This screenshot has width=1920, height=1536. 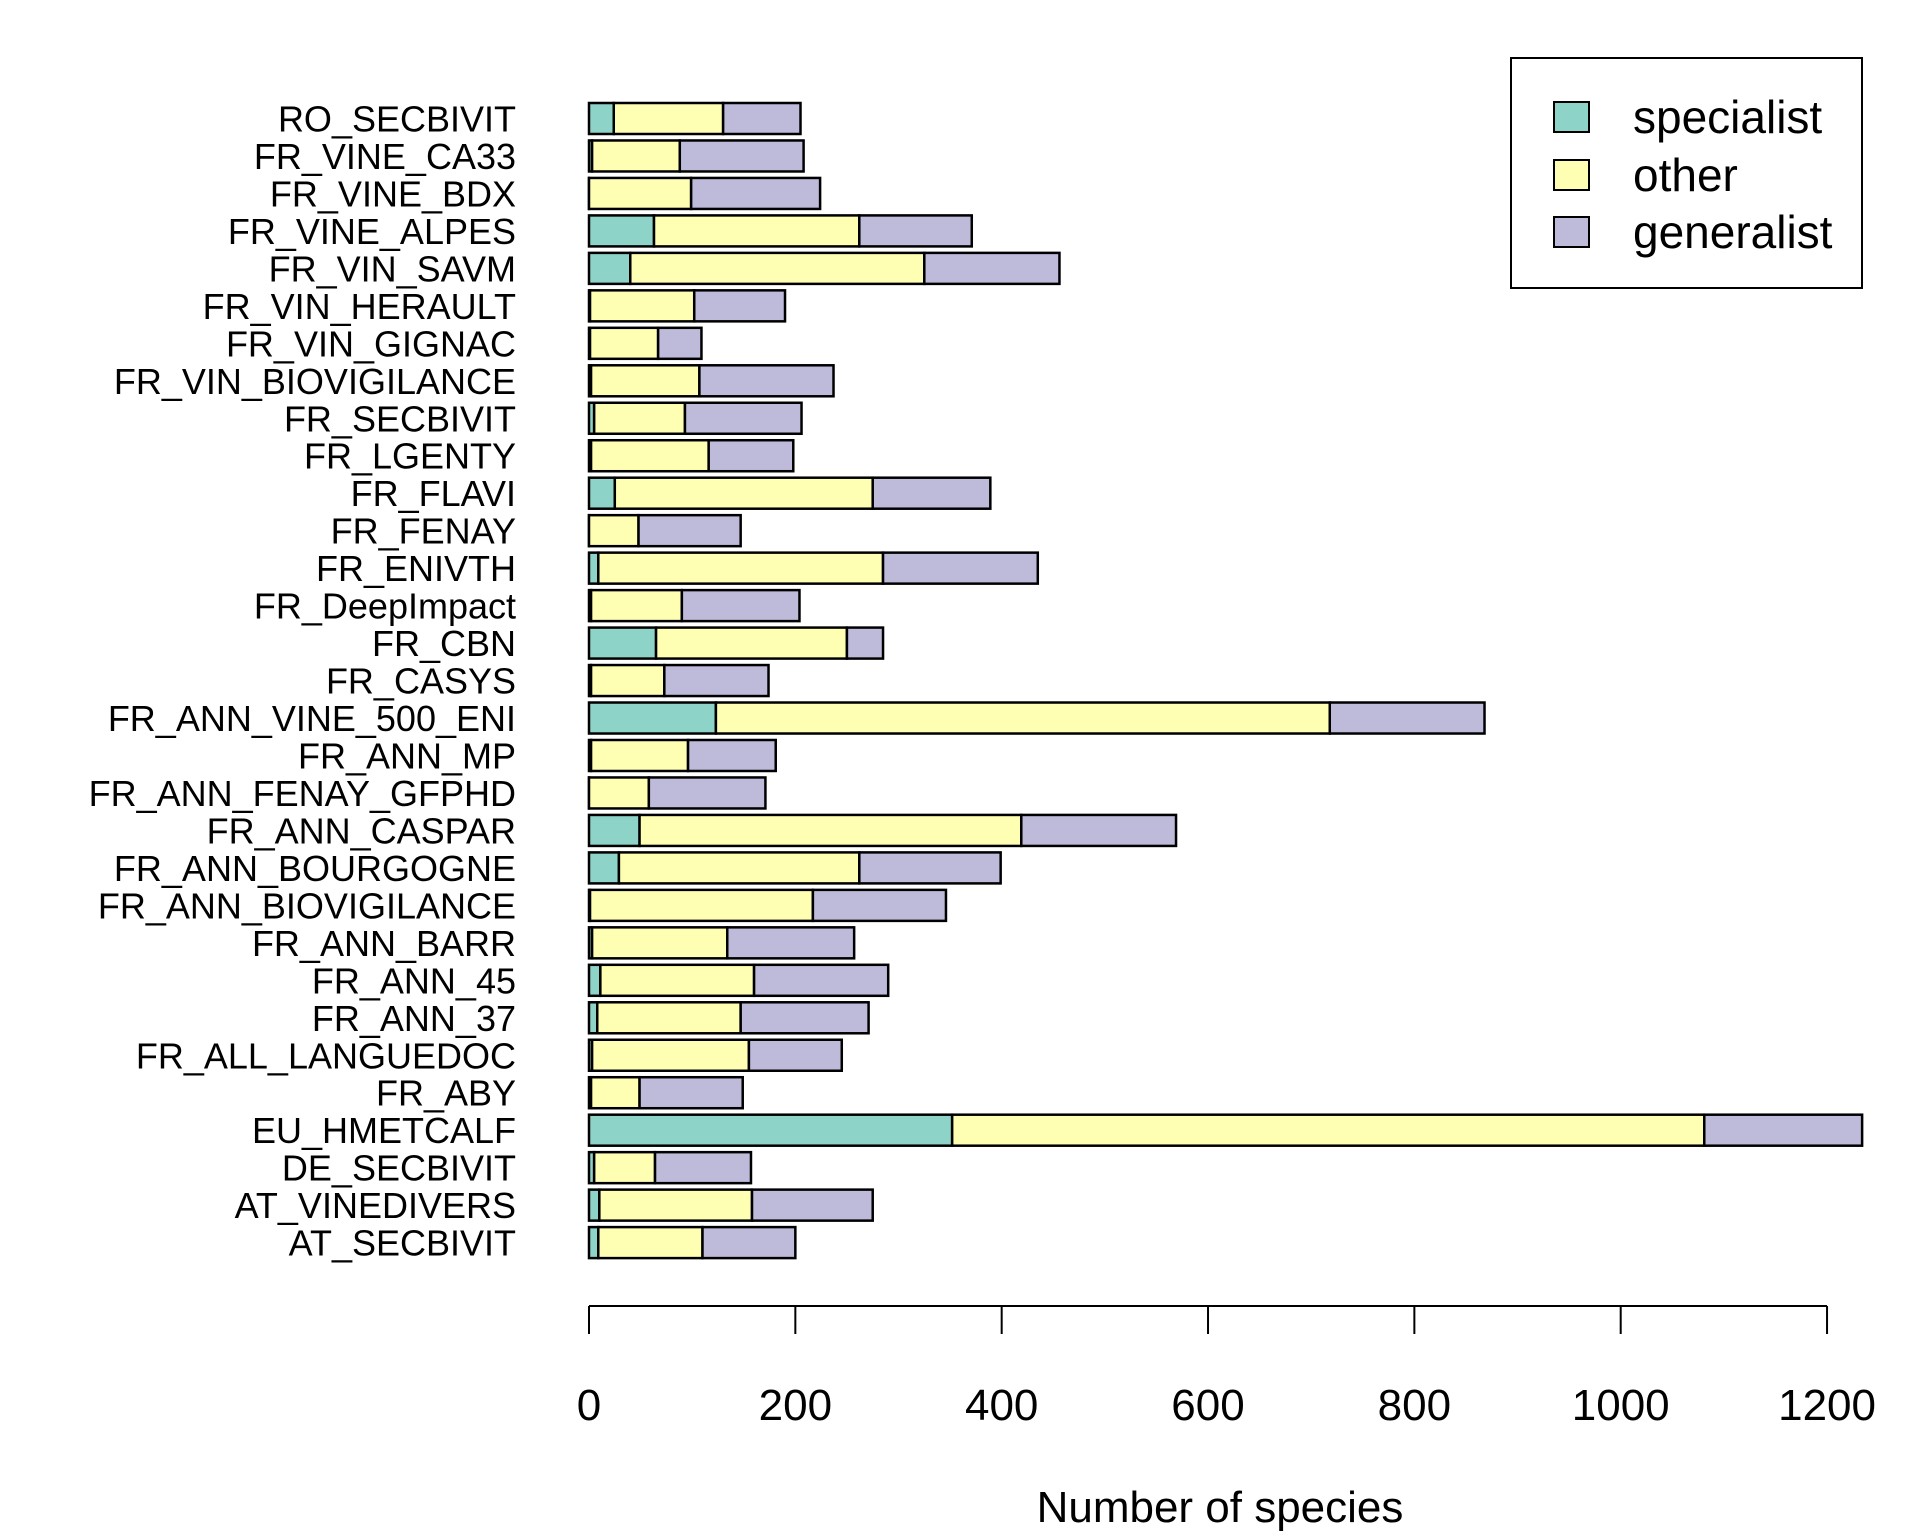 I want to click on legend-label: specialist, so click(x=1727, y=117).